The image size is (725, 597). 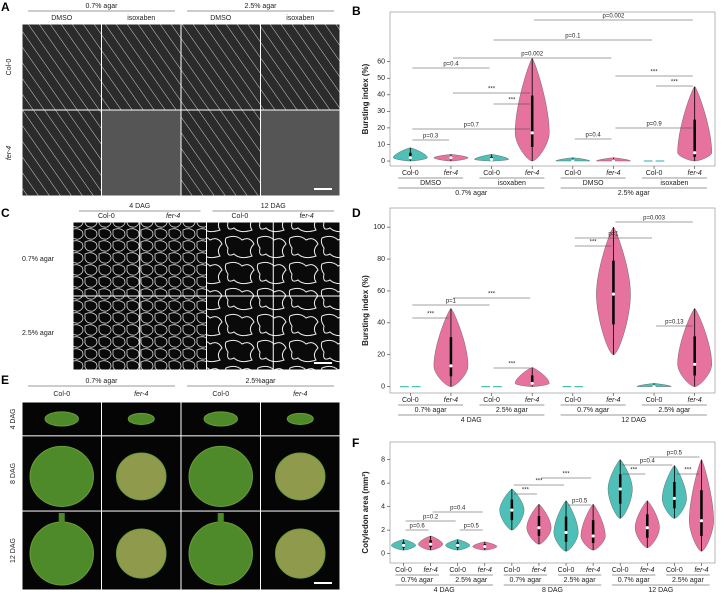 What do you see at coordinates (139, 206) in the screenshot?
I see `header: 4 DAG` at bounding box center [139, 206].